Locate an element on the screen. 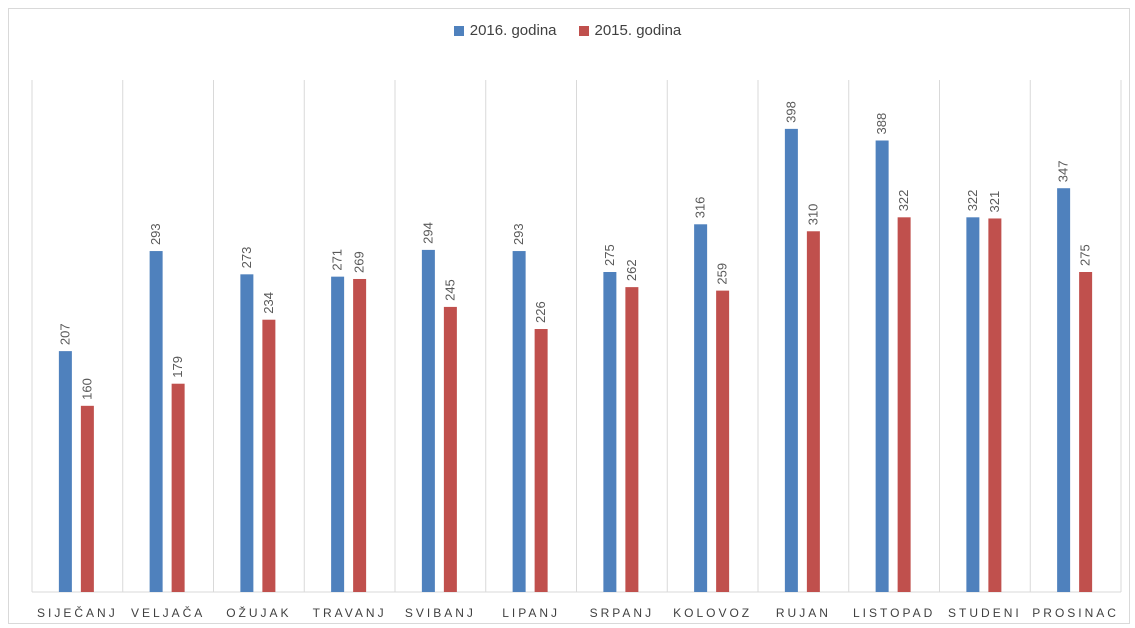 Image resolution: width=1135 pixels, height=628 pixels. data-label-2016-9: 388 is located at coordinates (881, 124).